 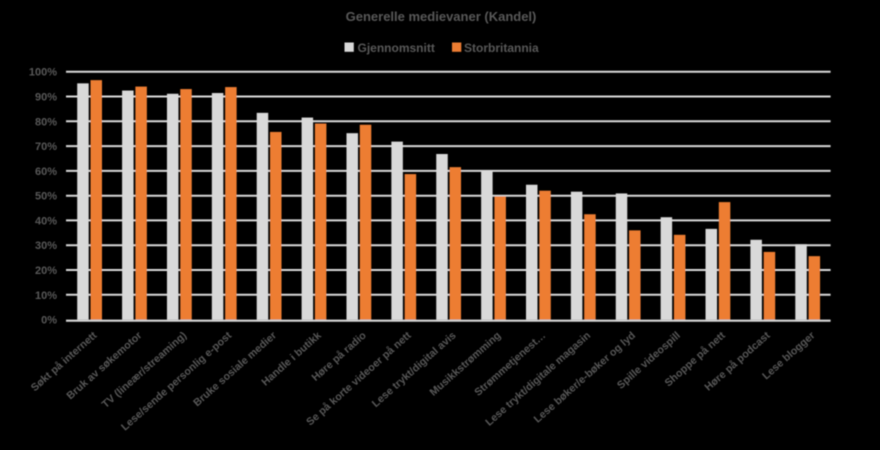 I want to click on svg-text: Generelle medievaner (Kandel), so click(x=441, y=16).